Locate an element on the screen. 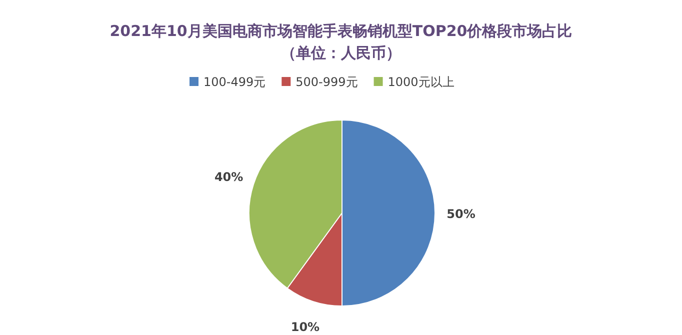 Image resolution: width=682 pixels, height=335 pixels. chart-title: 2021年10月美国电商市场智能手表畅销机型TOP20价格段市场占比 is located at coordinates (341, 31).